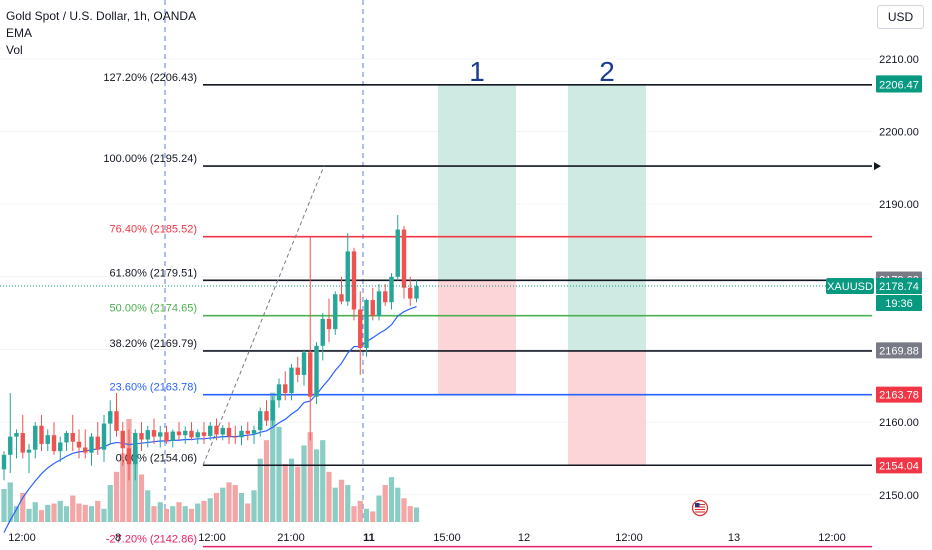 The width and height of the screenshot is (932, 550). What do you see at coordinates (19, 33) in the screenshot?
I see `indicator-ema-label: EMA` at bounding box center [19, 33].